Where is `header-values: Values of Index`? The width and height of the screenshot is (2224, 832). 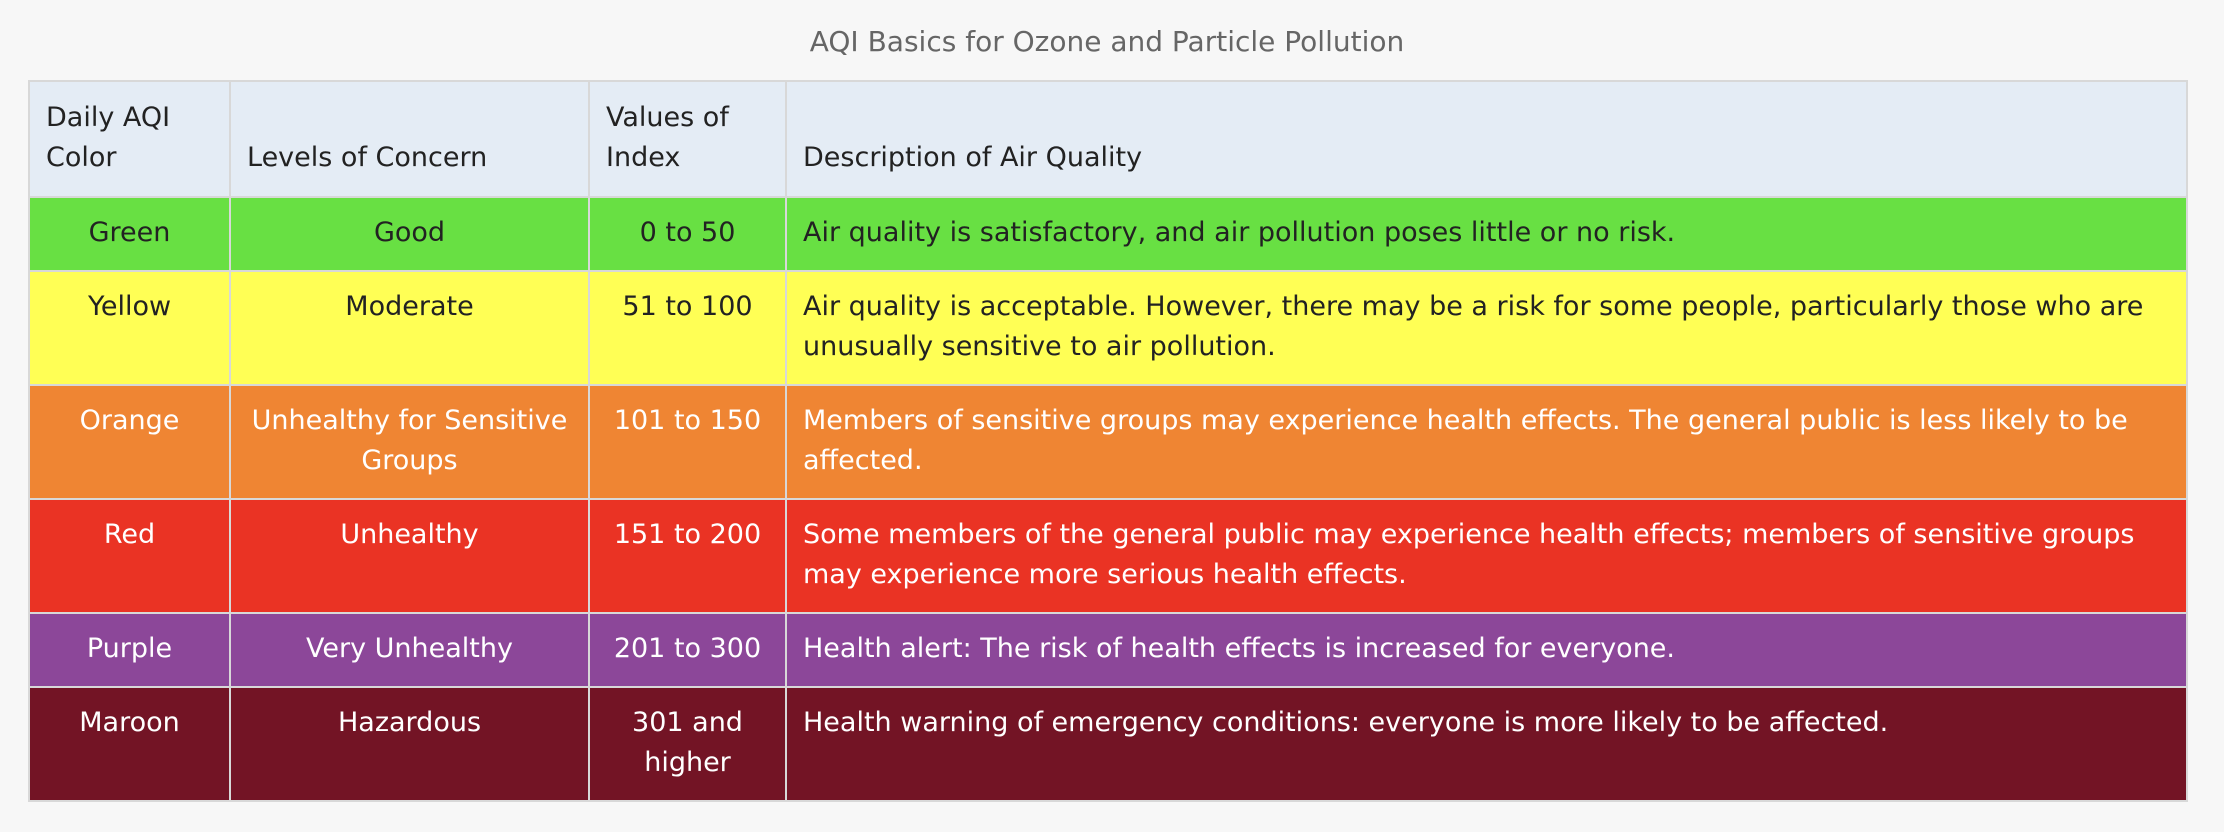 header-values: Values of Index is located at coordinates (687, 139).